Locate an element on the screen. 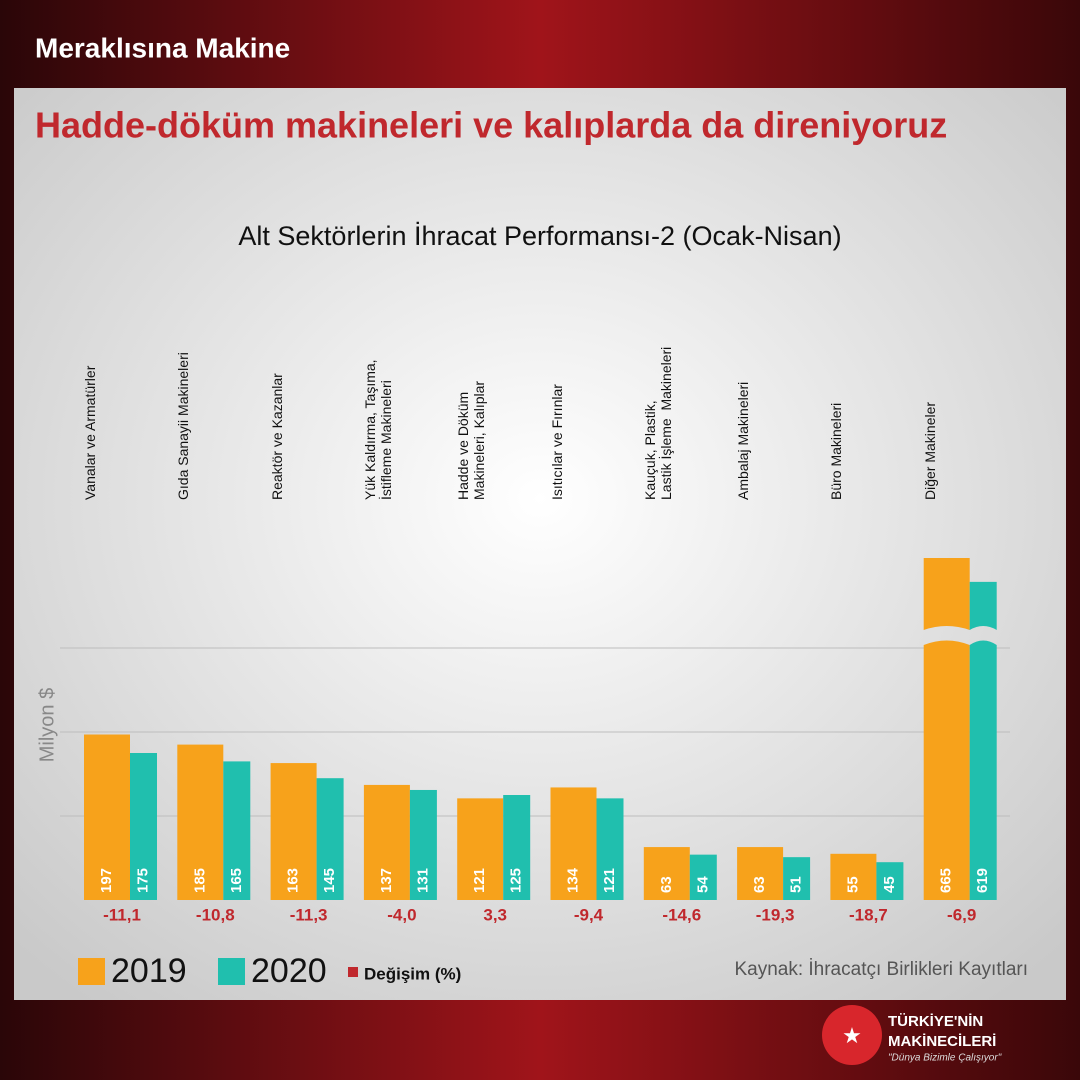 The image size is (1080, 1080). bar-value-label: 45 is located at coordinates (889, 884).